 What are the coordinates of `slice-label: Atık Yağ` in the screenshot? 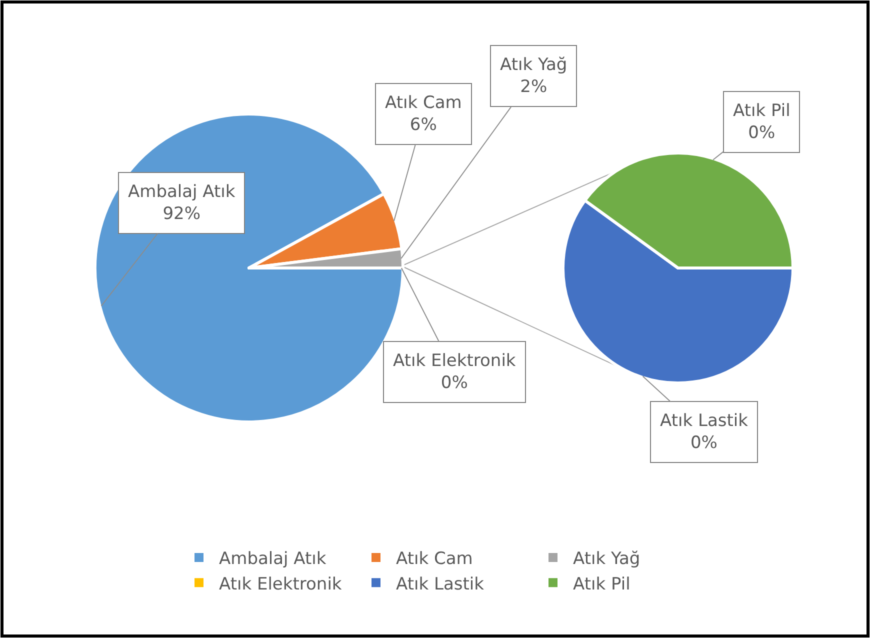 It's located at (534, 65).